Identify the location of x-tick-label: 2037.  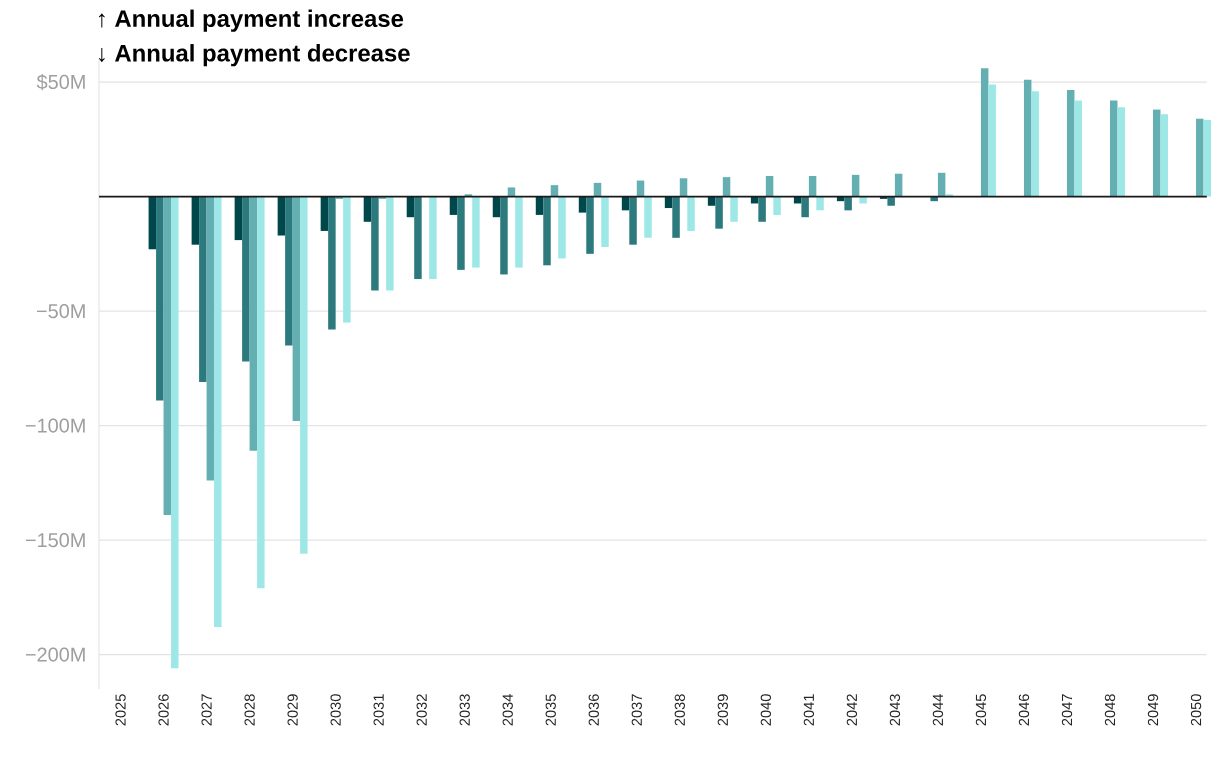
(636, 710).